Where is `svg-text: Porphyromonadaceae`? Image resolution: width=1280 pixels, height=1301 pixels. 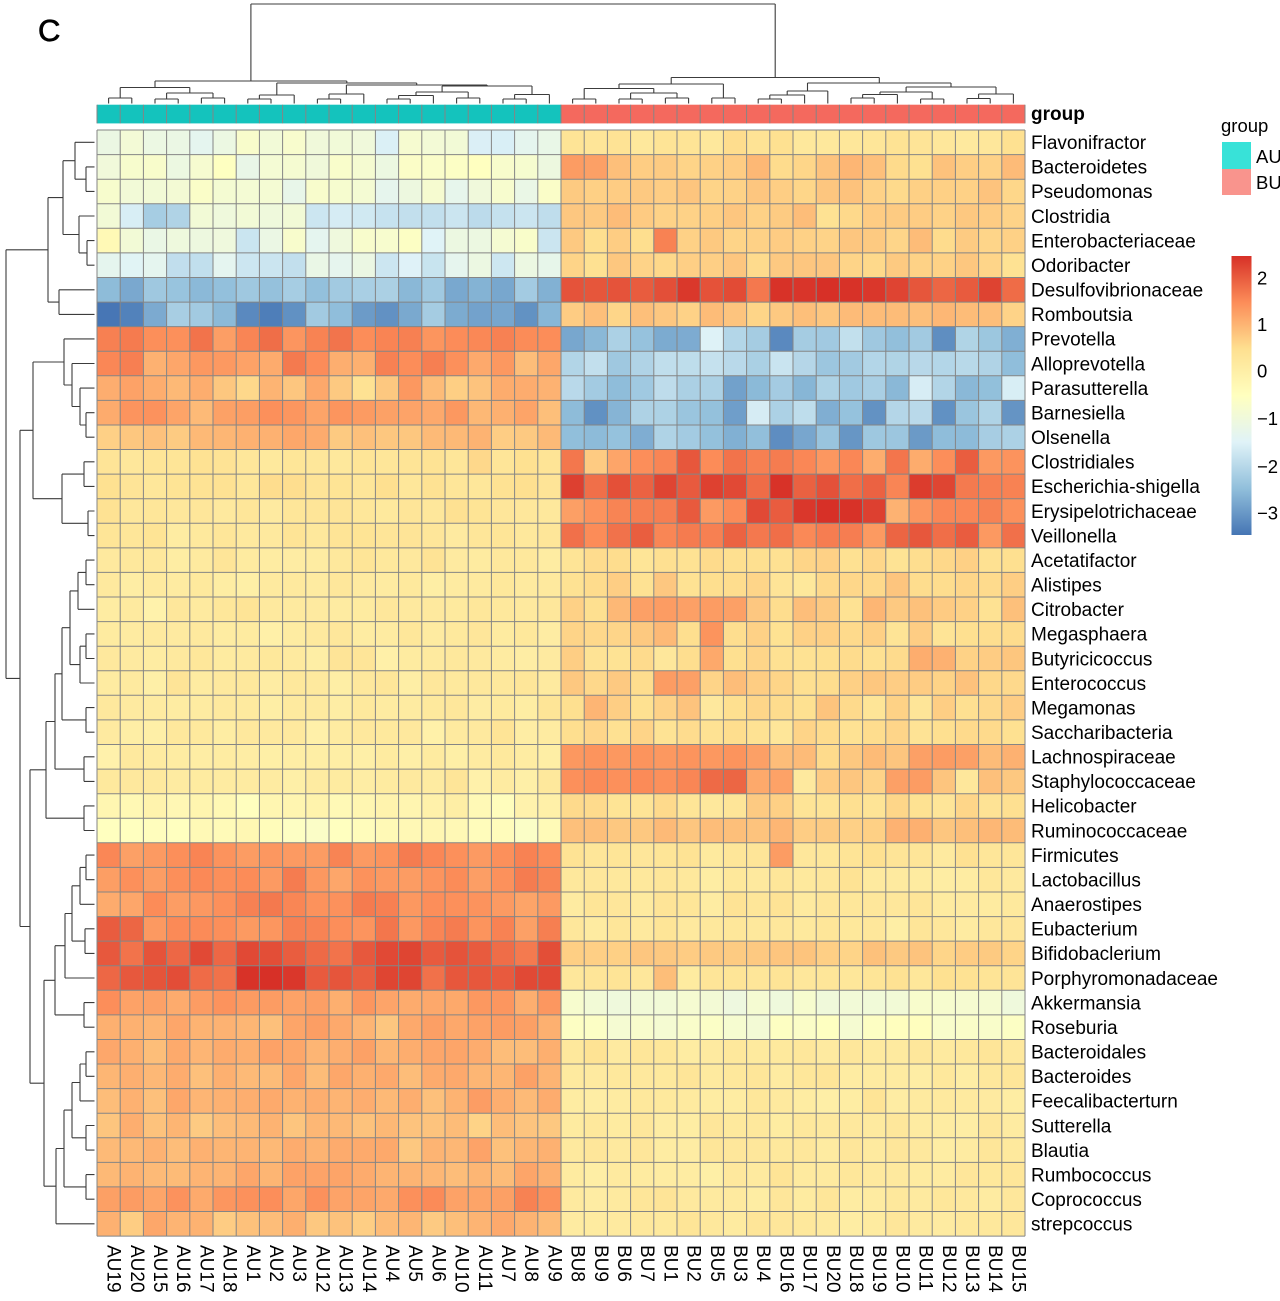 svg-text: Porphyromonadaceae is located at coordinates (1124, 979).